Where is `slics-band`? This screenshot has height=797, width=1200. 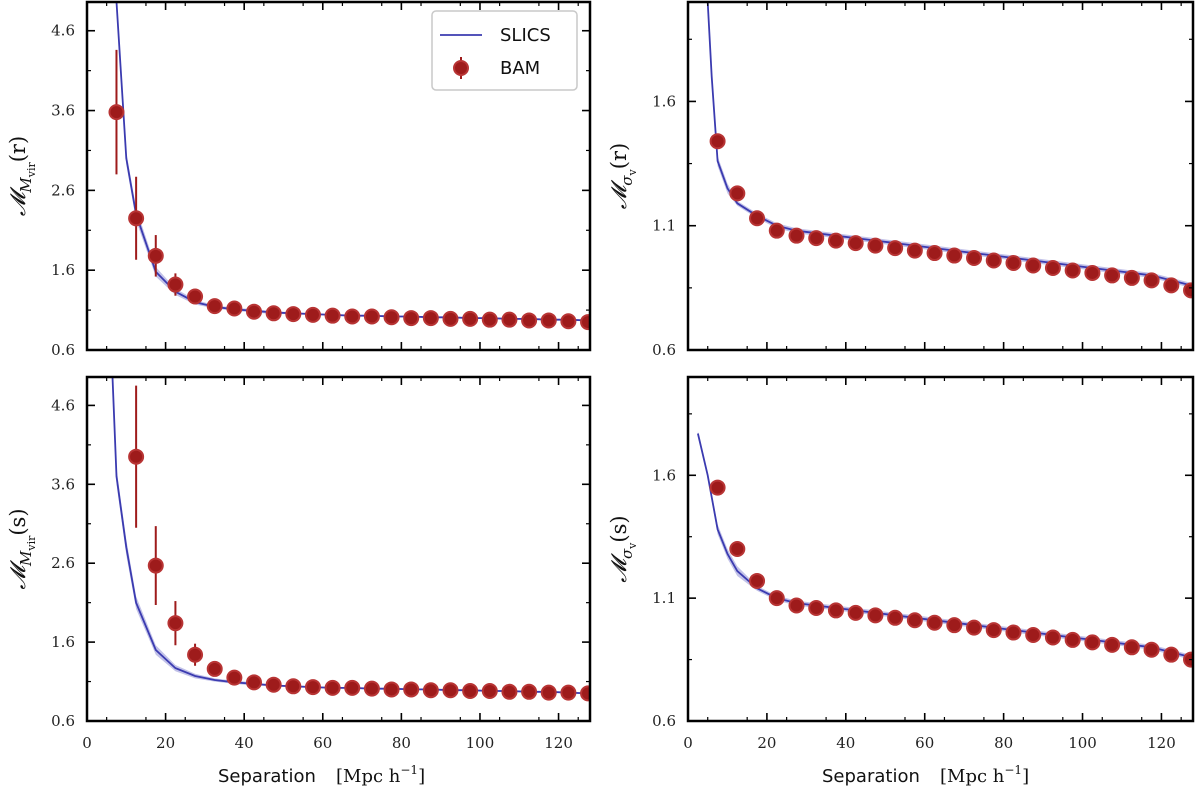 slics-band is located at coordinates (949, 145).